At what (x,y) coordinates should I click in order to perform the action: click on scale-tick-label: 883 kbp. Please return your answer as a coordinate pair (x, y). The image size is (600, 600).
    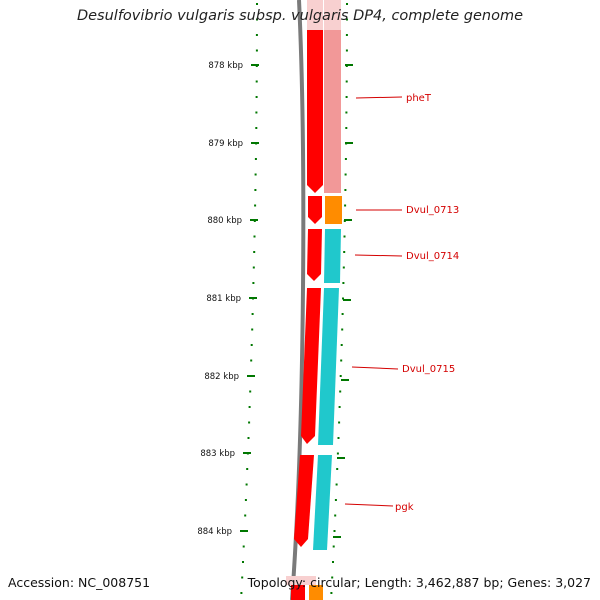
    Looking at the image, I should click on (217, 454).